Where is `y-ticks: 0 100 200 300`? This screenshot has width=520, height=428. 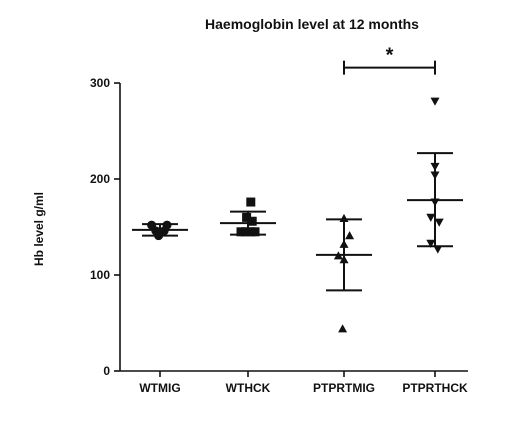
y-ticks: 0 100 200 300 is located at coordinates (105, 227).